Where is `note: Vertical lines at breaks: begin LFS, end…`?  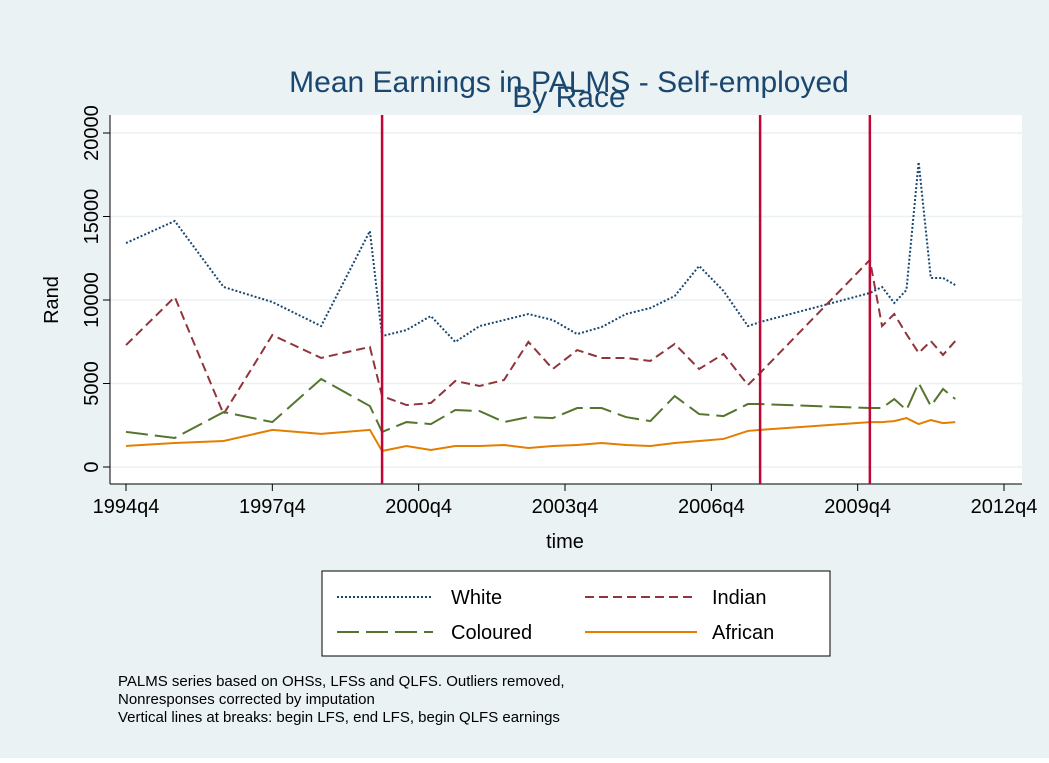
note: Vertical lines at breaks: begin LFS, end… is located at coordinates (339, 717).